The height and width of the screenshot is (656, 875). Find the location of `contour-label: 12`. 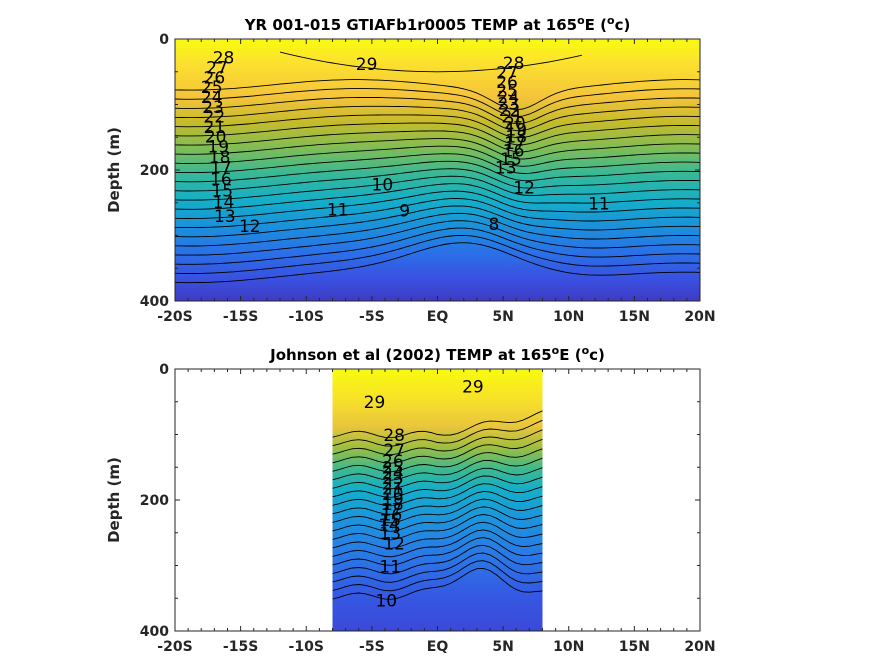

contour-label: 12 is located at coordinates (394, 545).